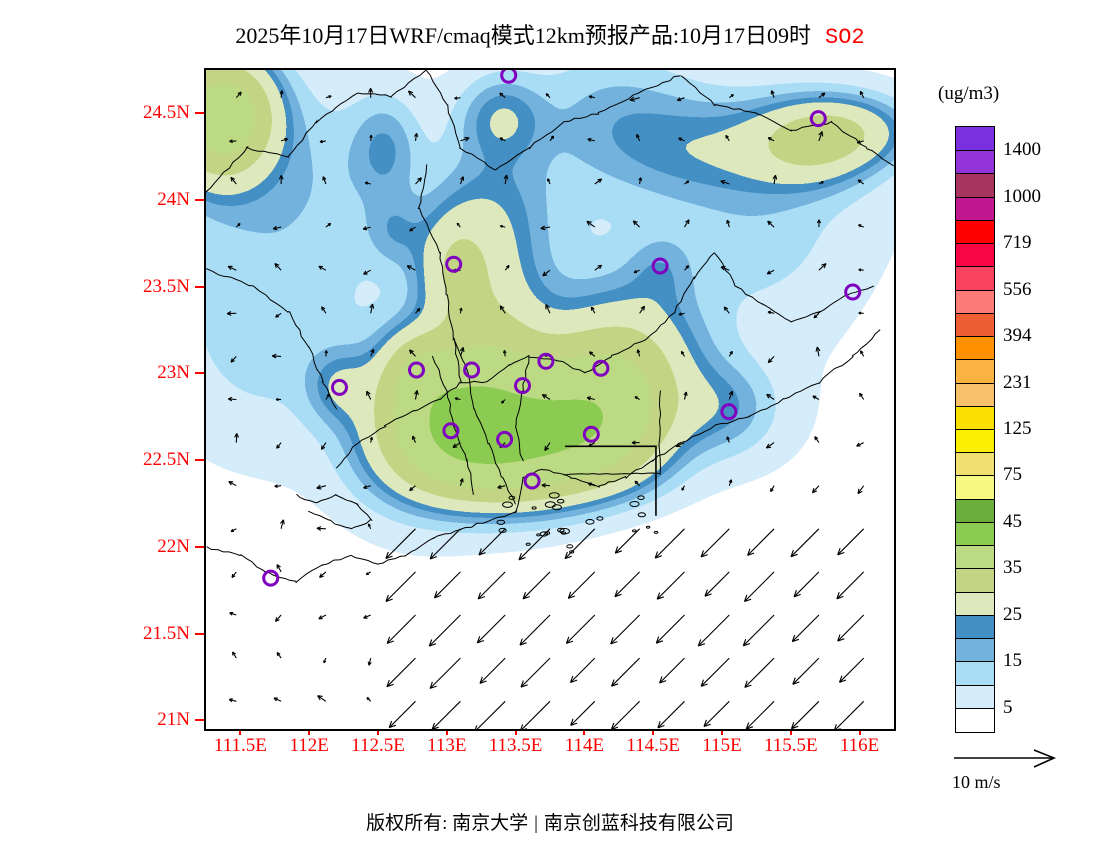 The height and width of the screenshot is (850, 1100). Describe the element at coordinates (976, 782) in the screenshot. I see `wind-scale-label: 10 m/s` at that location.